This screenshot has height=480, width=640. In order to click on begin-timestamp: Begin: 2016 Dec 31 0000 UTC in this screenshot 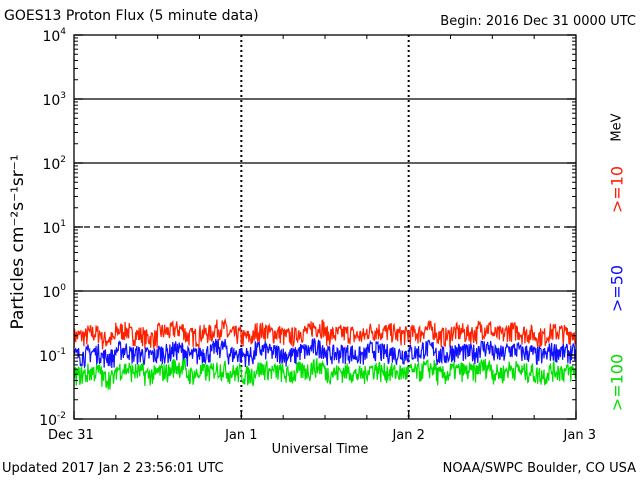, I will do `click(538, 21)`.